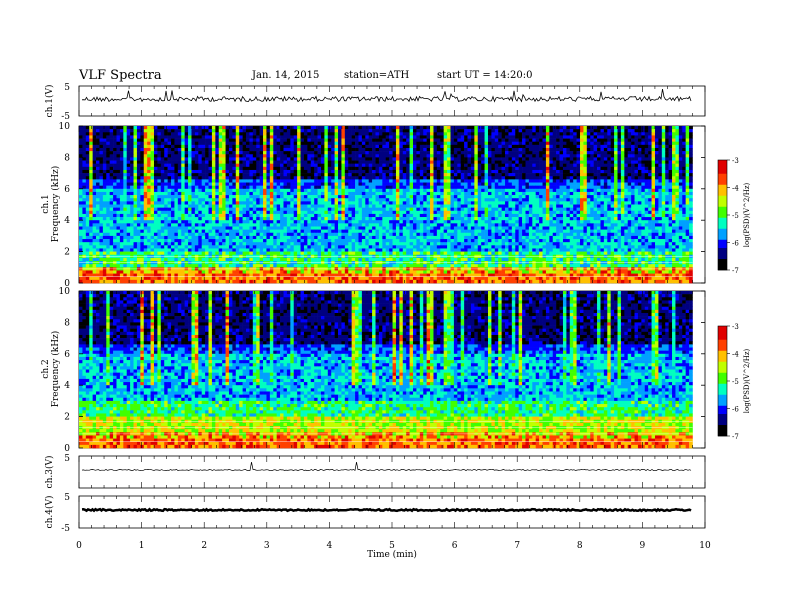 The image size is (792, 612). What do you see at coordinates (67, 88) in the screenshot?
I see `ch1-ytick-5: 5` at bounding box center [67, 88].